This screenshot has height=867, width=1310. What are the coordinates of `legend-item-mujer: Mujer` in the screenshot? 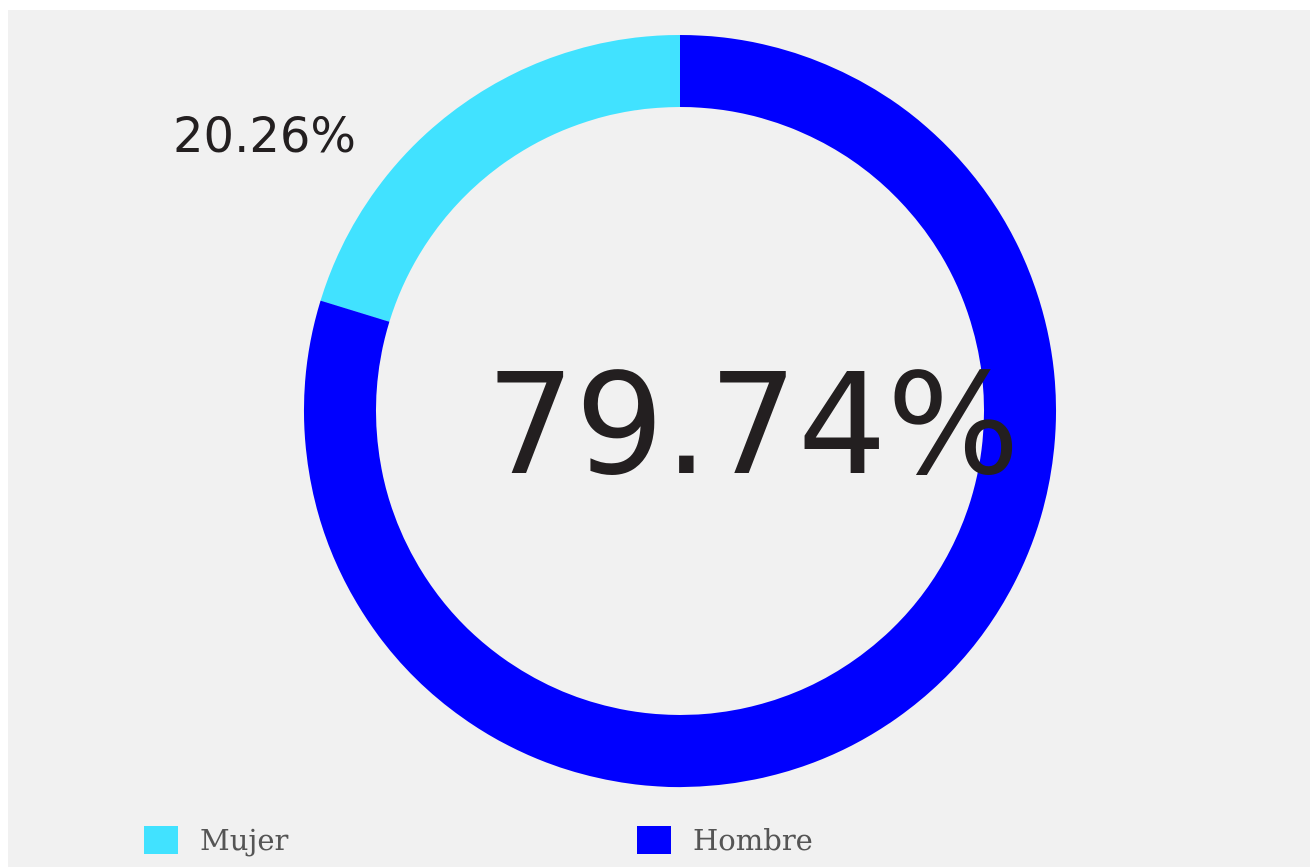 It's located at (216, 840).